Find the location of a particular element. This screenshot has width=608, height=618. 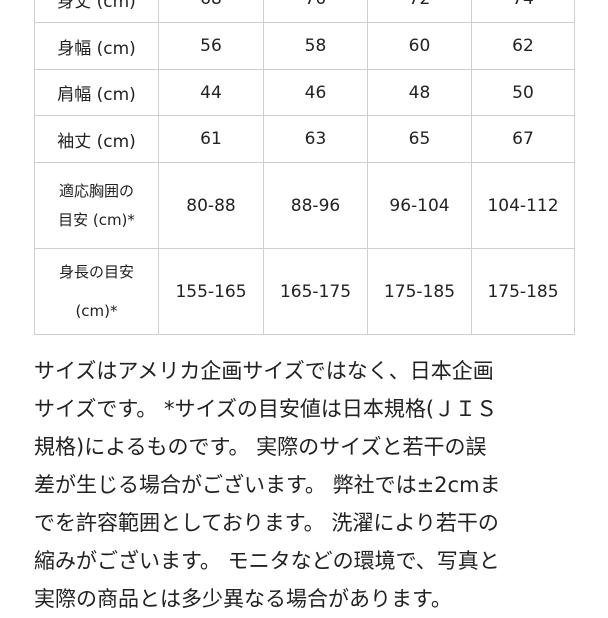

cell: 80-88 is located at coordinates (211, 205).